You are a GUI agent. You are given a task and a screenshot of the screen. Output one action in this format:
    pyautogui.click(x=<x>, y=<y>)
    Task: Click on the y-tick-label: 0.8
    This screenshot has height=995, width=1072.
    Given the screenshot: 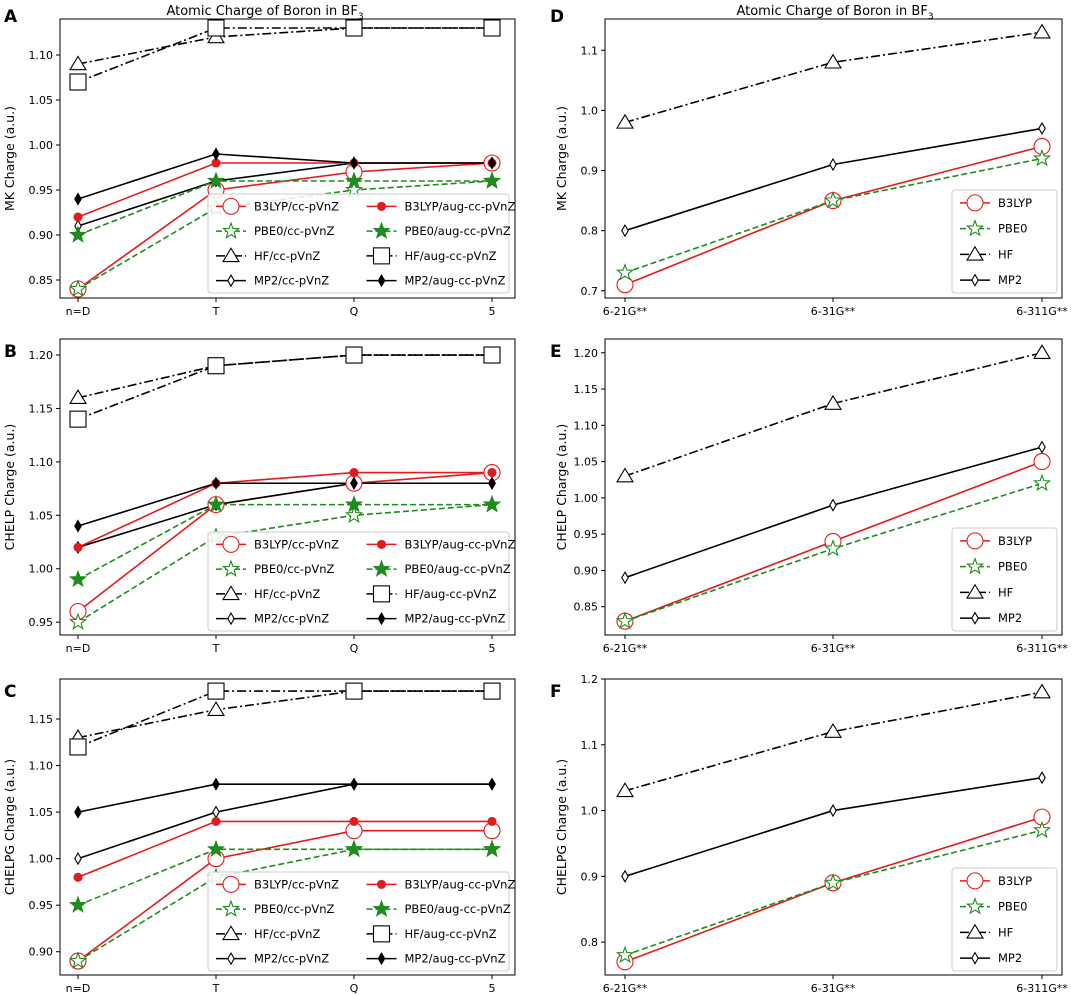 What is the action you would take?
    pyautogui.click(x=590, y=231)
    